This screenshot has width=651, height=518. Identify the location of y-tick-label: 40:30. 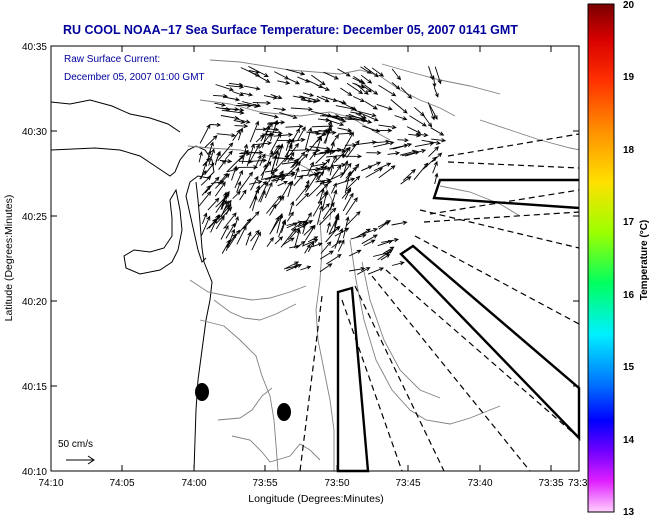
(34, 132).